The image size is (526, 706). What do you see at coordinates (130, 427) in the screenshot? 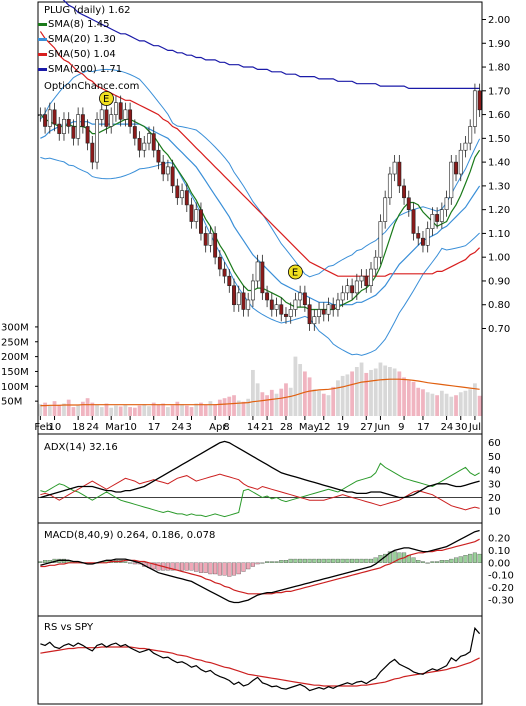
I see `date-tick-label: 10` at bounding box center [130, 427].